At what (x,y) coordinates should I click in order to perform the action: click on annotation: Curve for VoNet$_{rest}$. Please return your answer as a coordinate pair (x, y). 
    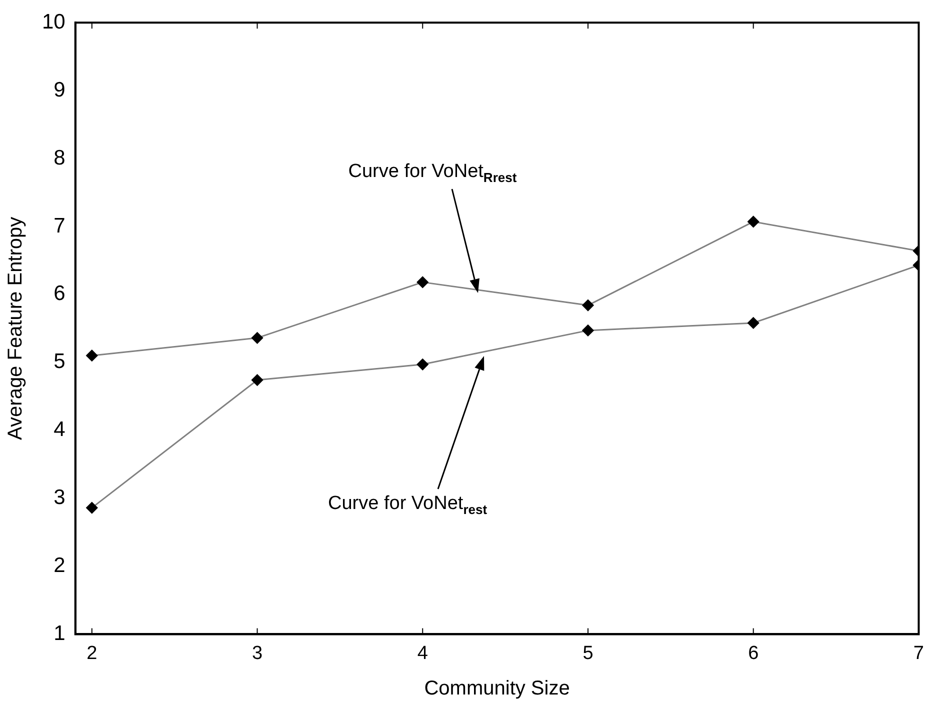
    Looking at the image, I should click on (408, 505).